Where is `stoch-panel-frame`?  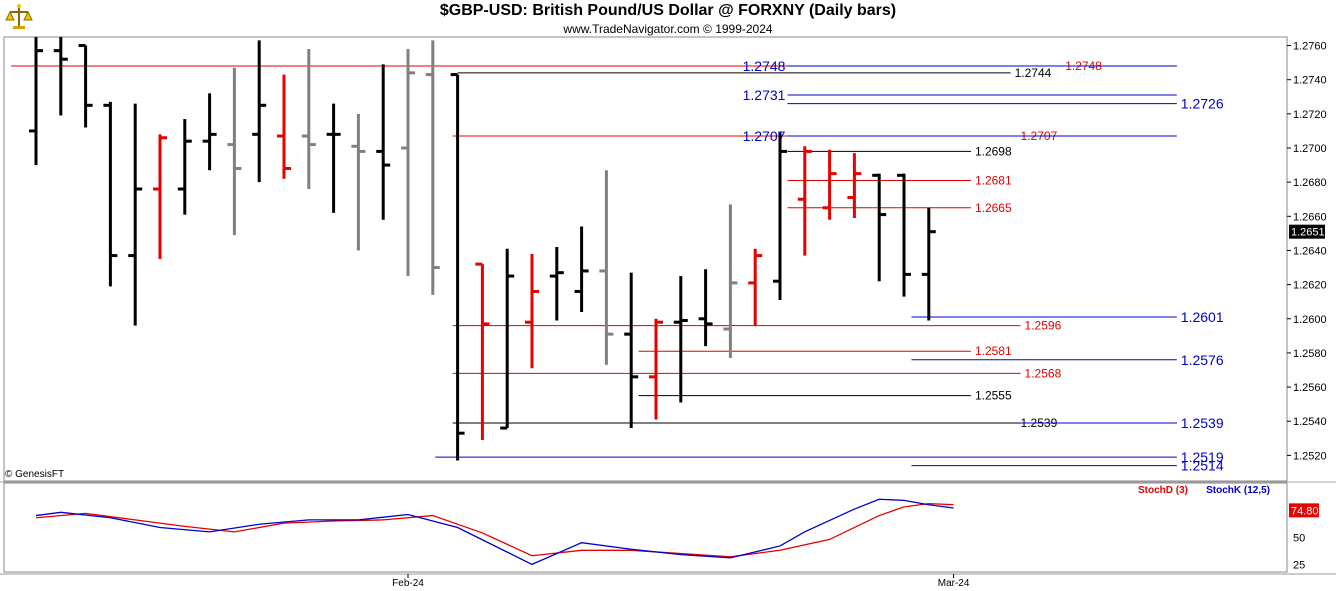 stoch-panel-frame is located at coordinates (645, 527).